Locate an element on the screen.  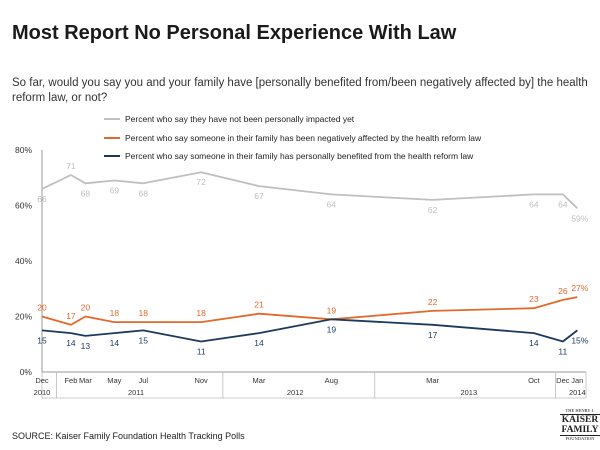
data-label: 59% is located at coordinates (579, 218).